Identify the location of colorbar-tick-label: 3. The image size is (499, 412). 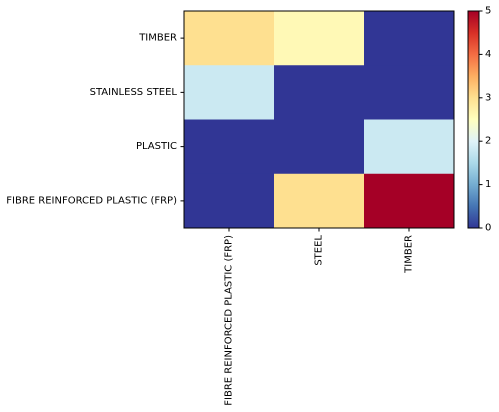
(488, 97).